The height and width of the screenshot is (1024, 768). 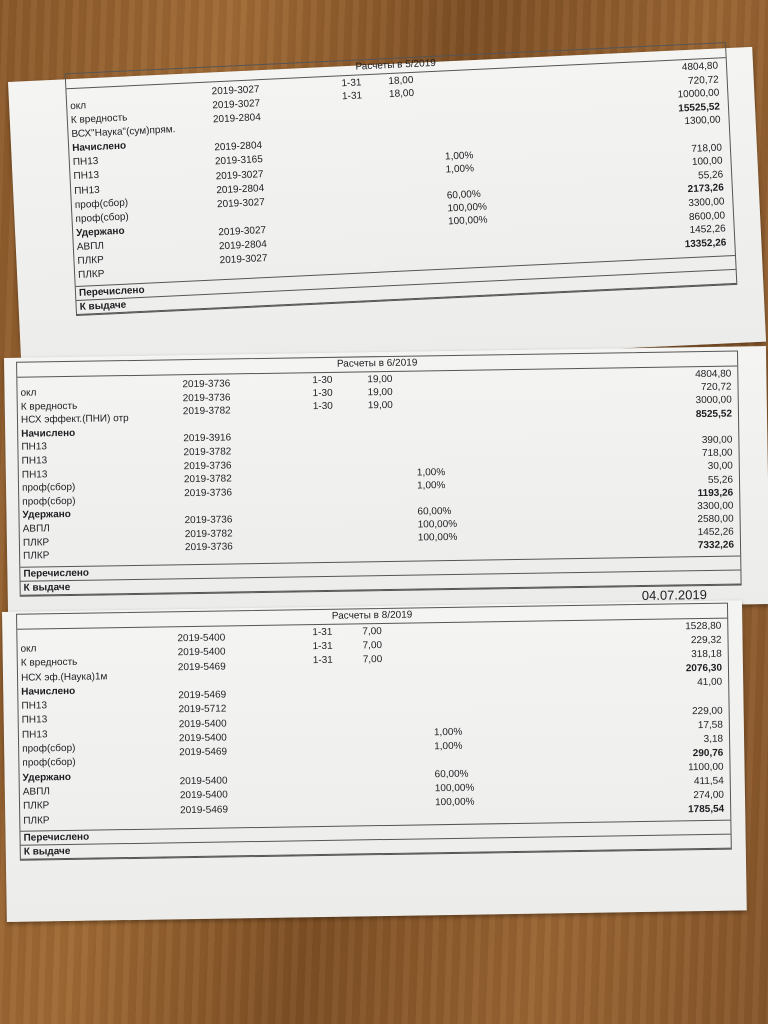 What do you see at coordinates (48, 691) in the screenshot?
I see `item-label-cell: Начислено` at bounding box center [48, 691].